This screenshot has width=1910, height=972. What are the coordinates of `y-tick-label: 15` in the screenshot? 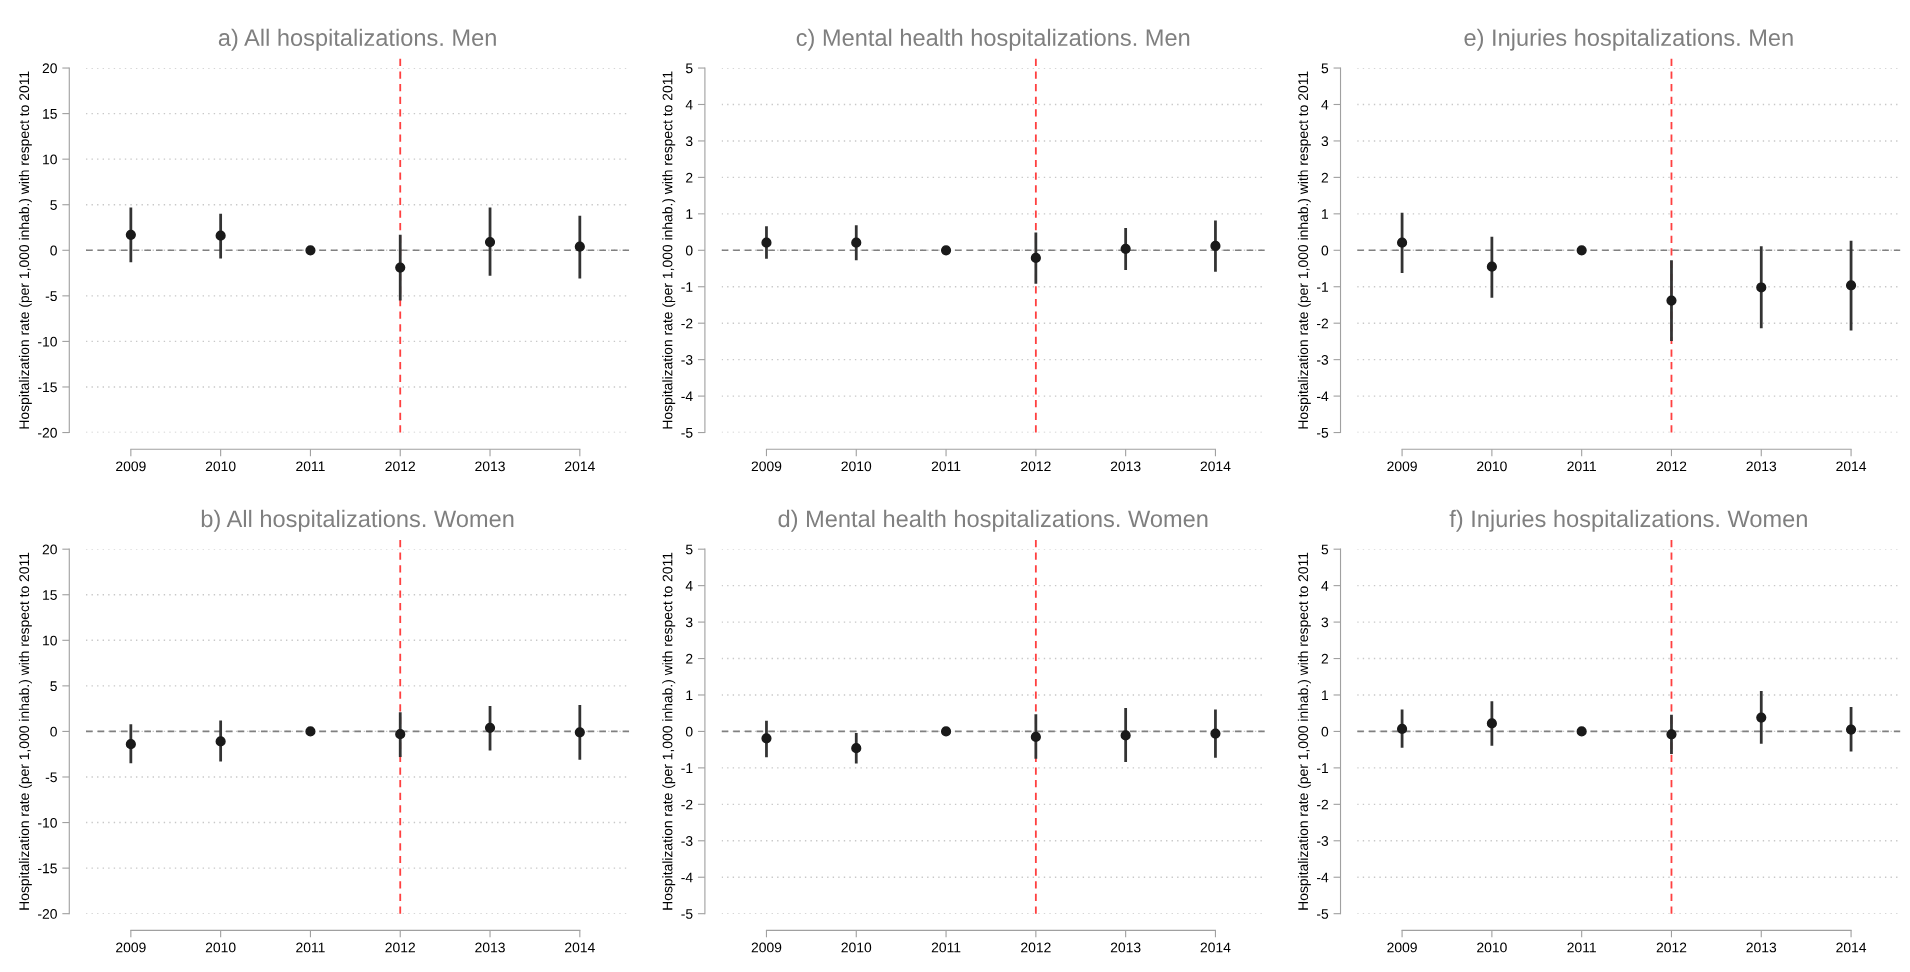 It's located at (50, 114).